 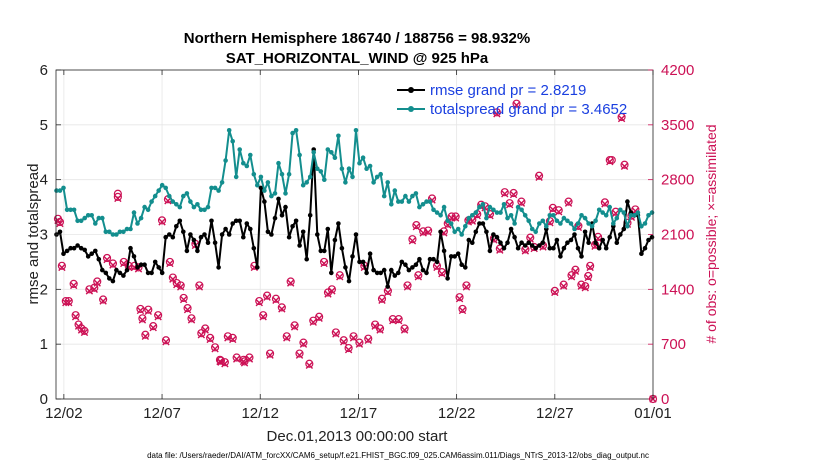 What do you see at coordinates (44, 399) in the screenshot?
I see `y-tick-label-0: 0` at bounding box center [44, 399].